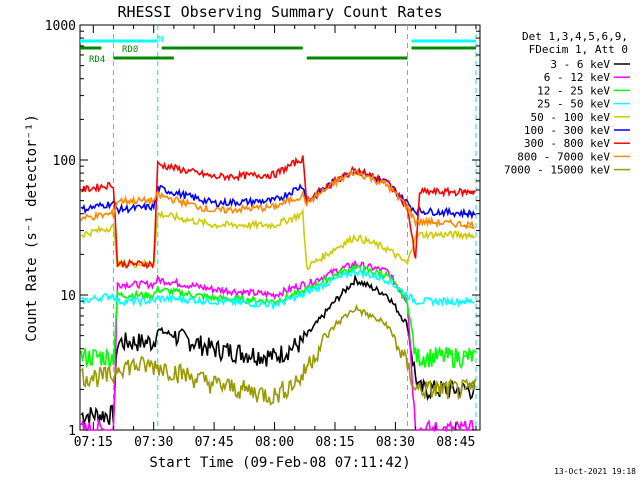 This screenshot has height=480, width=640. Describe the element at coordinates (214, 442) in the screenshot. I see `x-tick-label: 07:45` at that location.